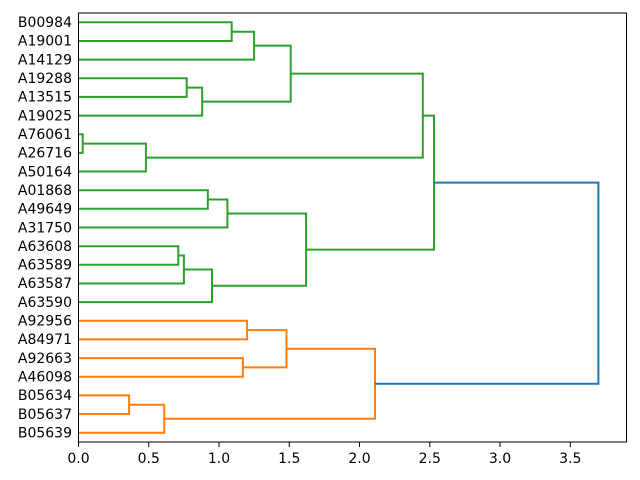  Describe the element at coordinates (45, 433) in the screenshot. I see `leaf-label: B05639` at that location.